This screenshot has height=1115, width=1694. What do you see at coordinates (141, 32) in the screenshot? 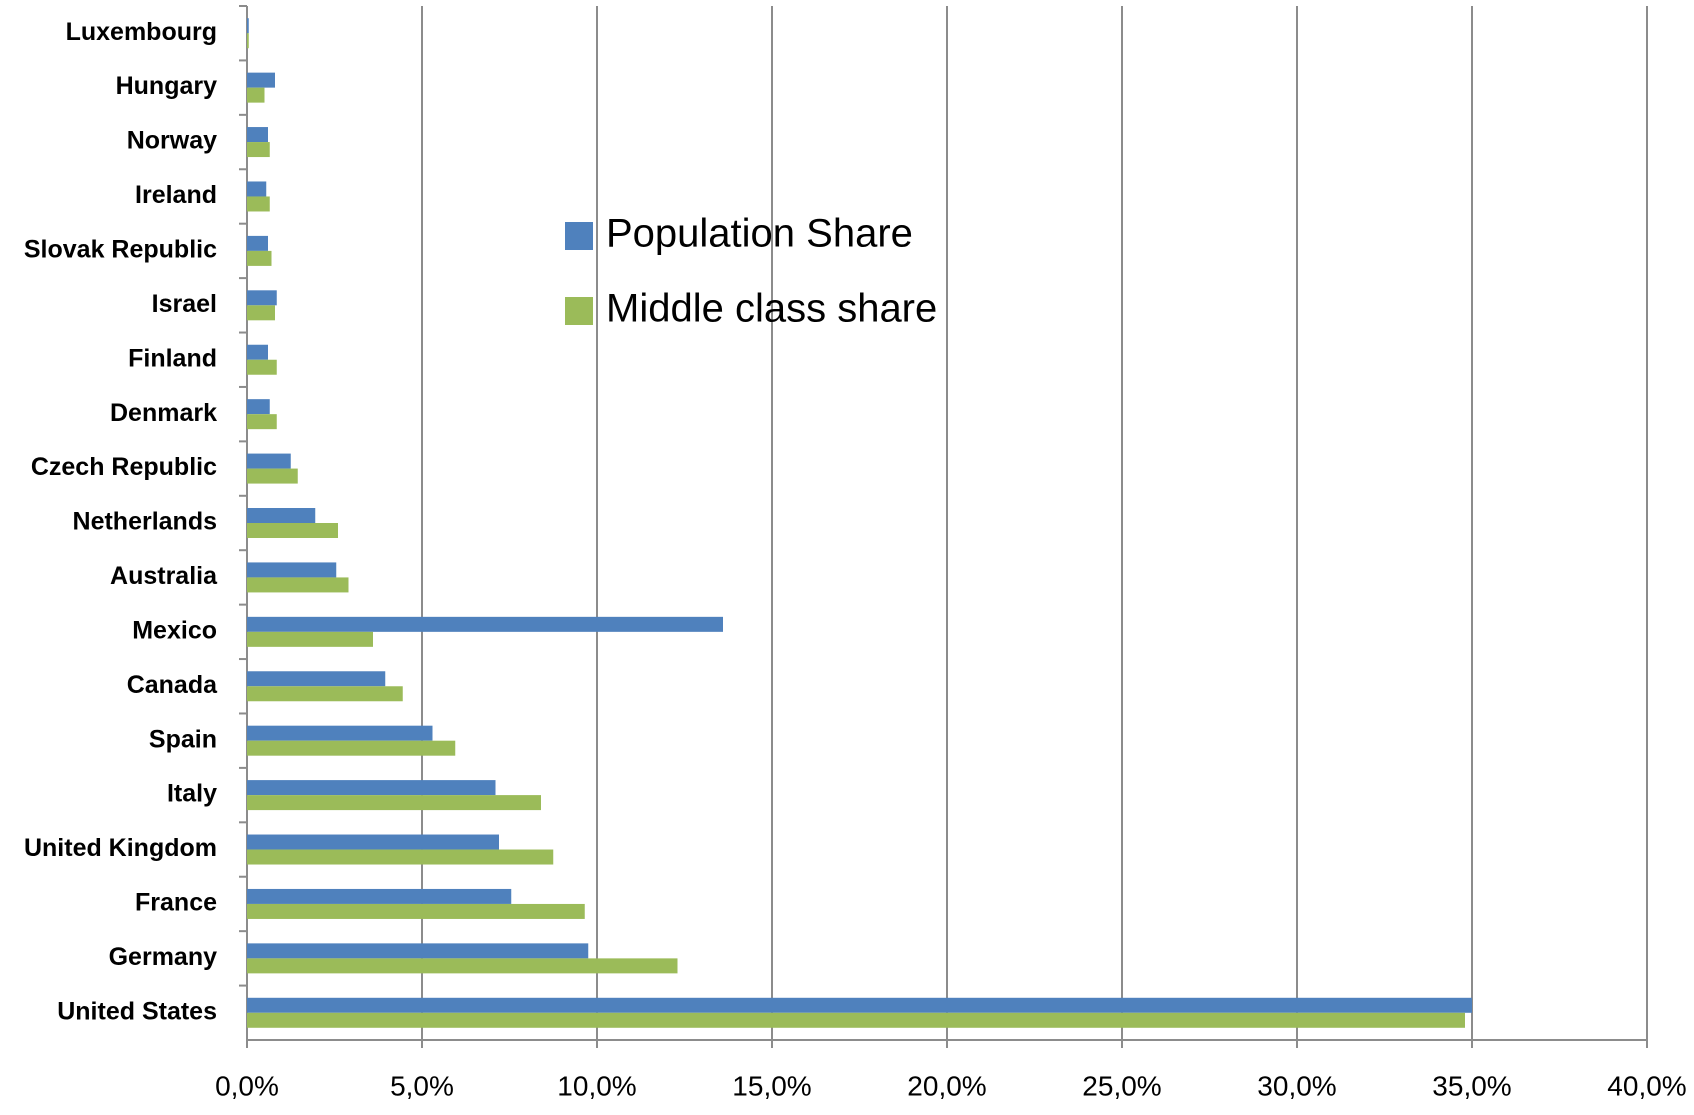
I see `y-tick-label: Luxembourg` at bounding box center [141, 32].